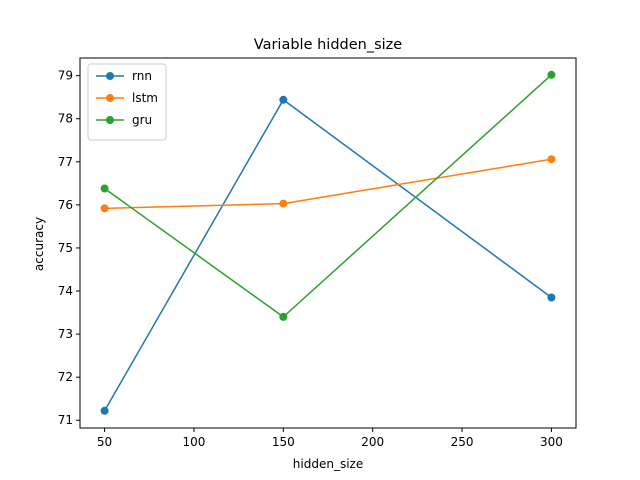  I want to click on x-axis-title: hidden_size, so click(328, 464).